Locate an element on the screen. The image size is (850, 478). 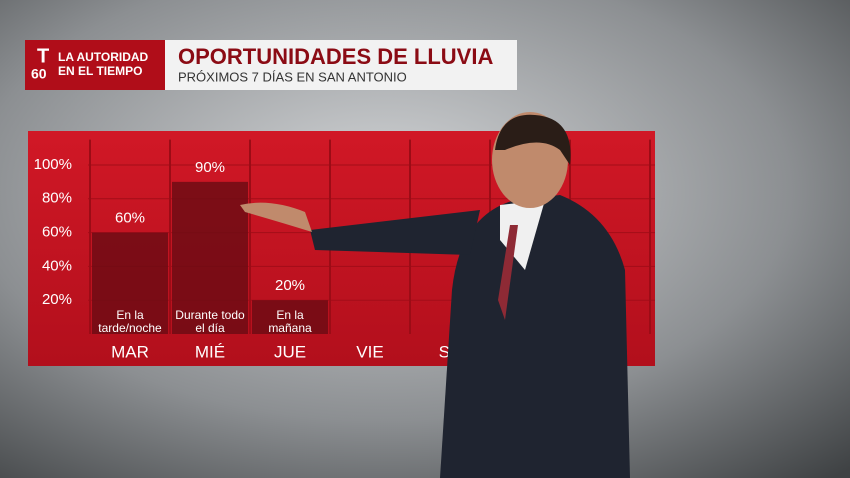
title-box is located at coordinates (341, 65).